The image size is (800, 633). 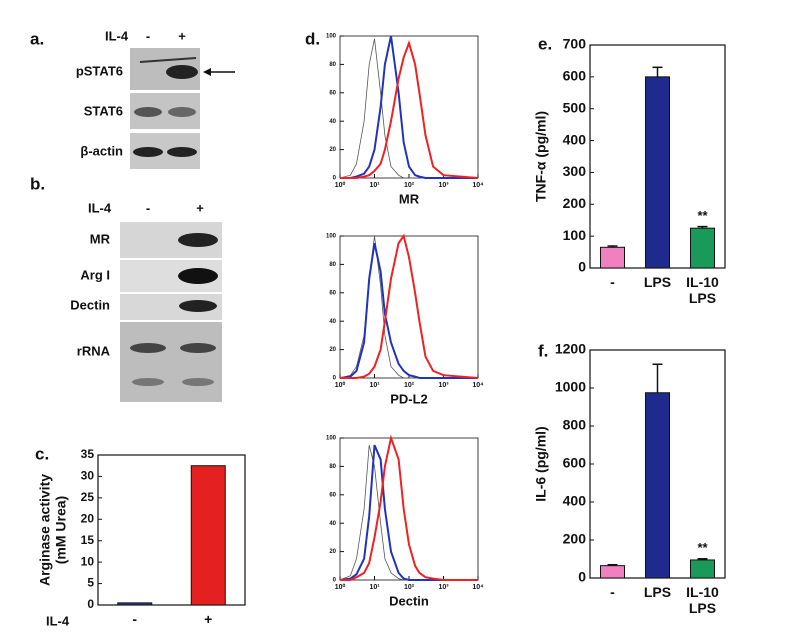 I want to click on y-axis-label: (mM Urea), so click(x=61, y=530).